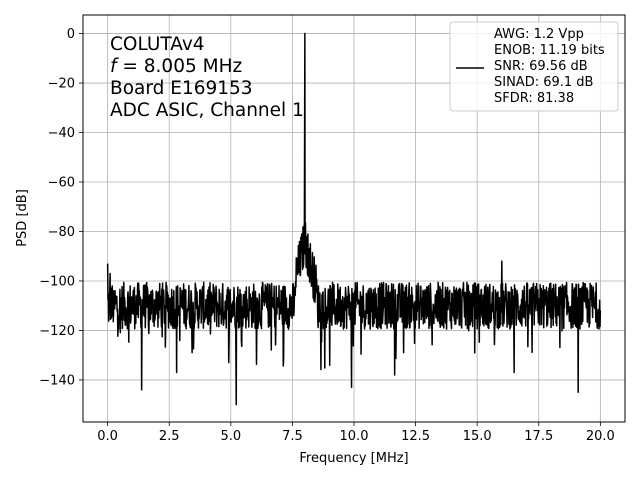 Image resolution: width=640 pixels, height=480 pixels. I want to click on annotation-channel: ADC ASIC, Channel 1, so click(207, 110).